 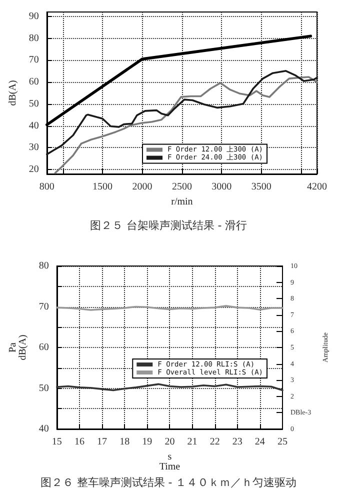 What do you see at coordinates (57, 442) in the screenshot?
I see `x-tick-label: 15` at bounding box center [57, 442].